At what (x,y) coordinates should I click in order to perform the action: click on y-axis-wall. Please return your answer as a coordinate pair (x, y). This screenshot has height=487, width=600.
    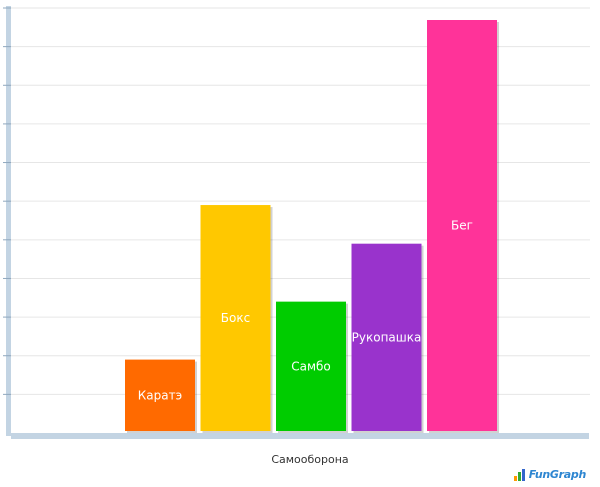
    Looking at the image, I should click on (8, 221).